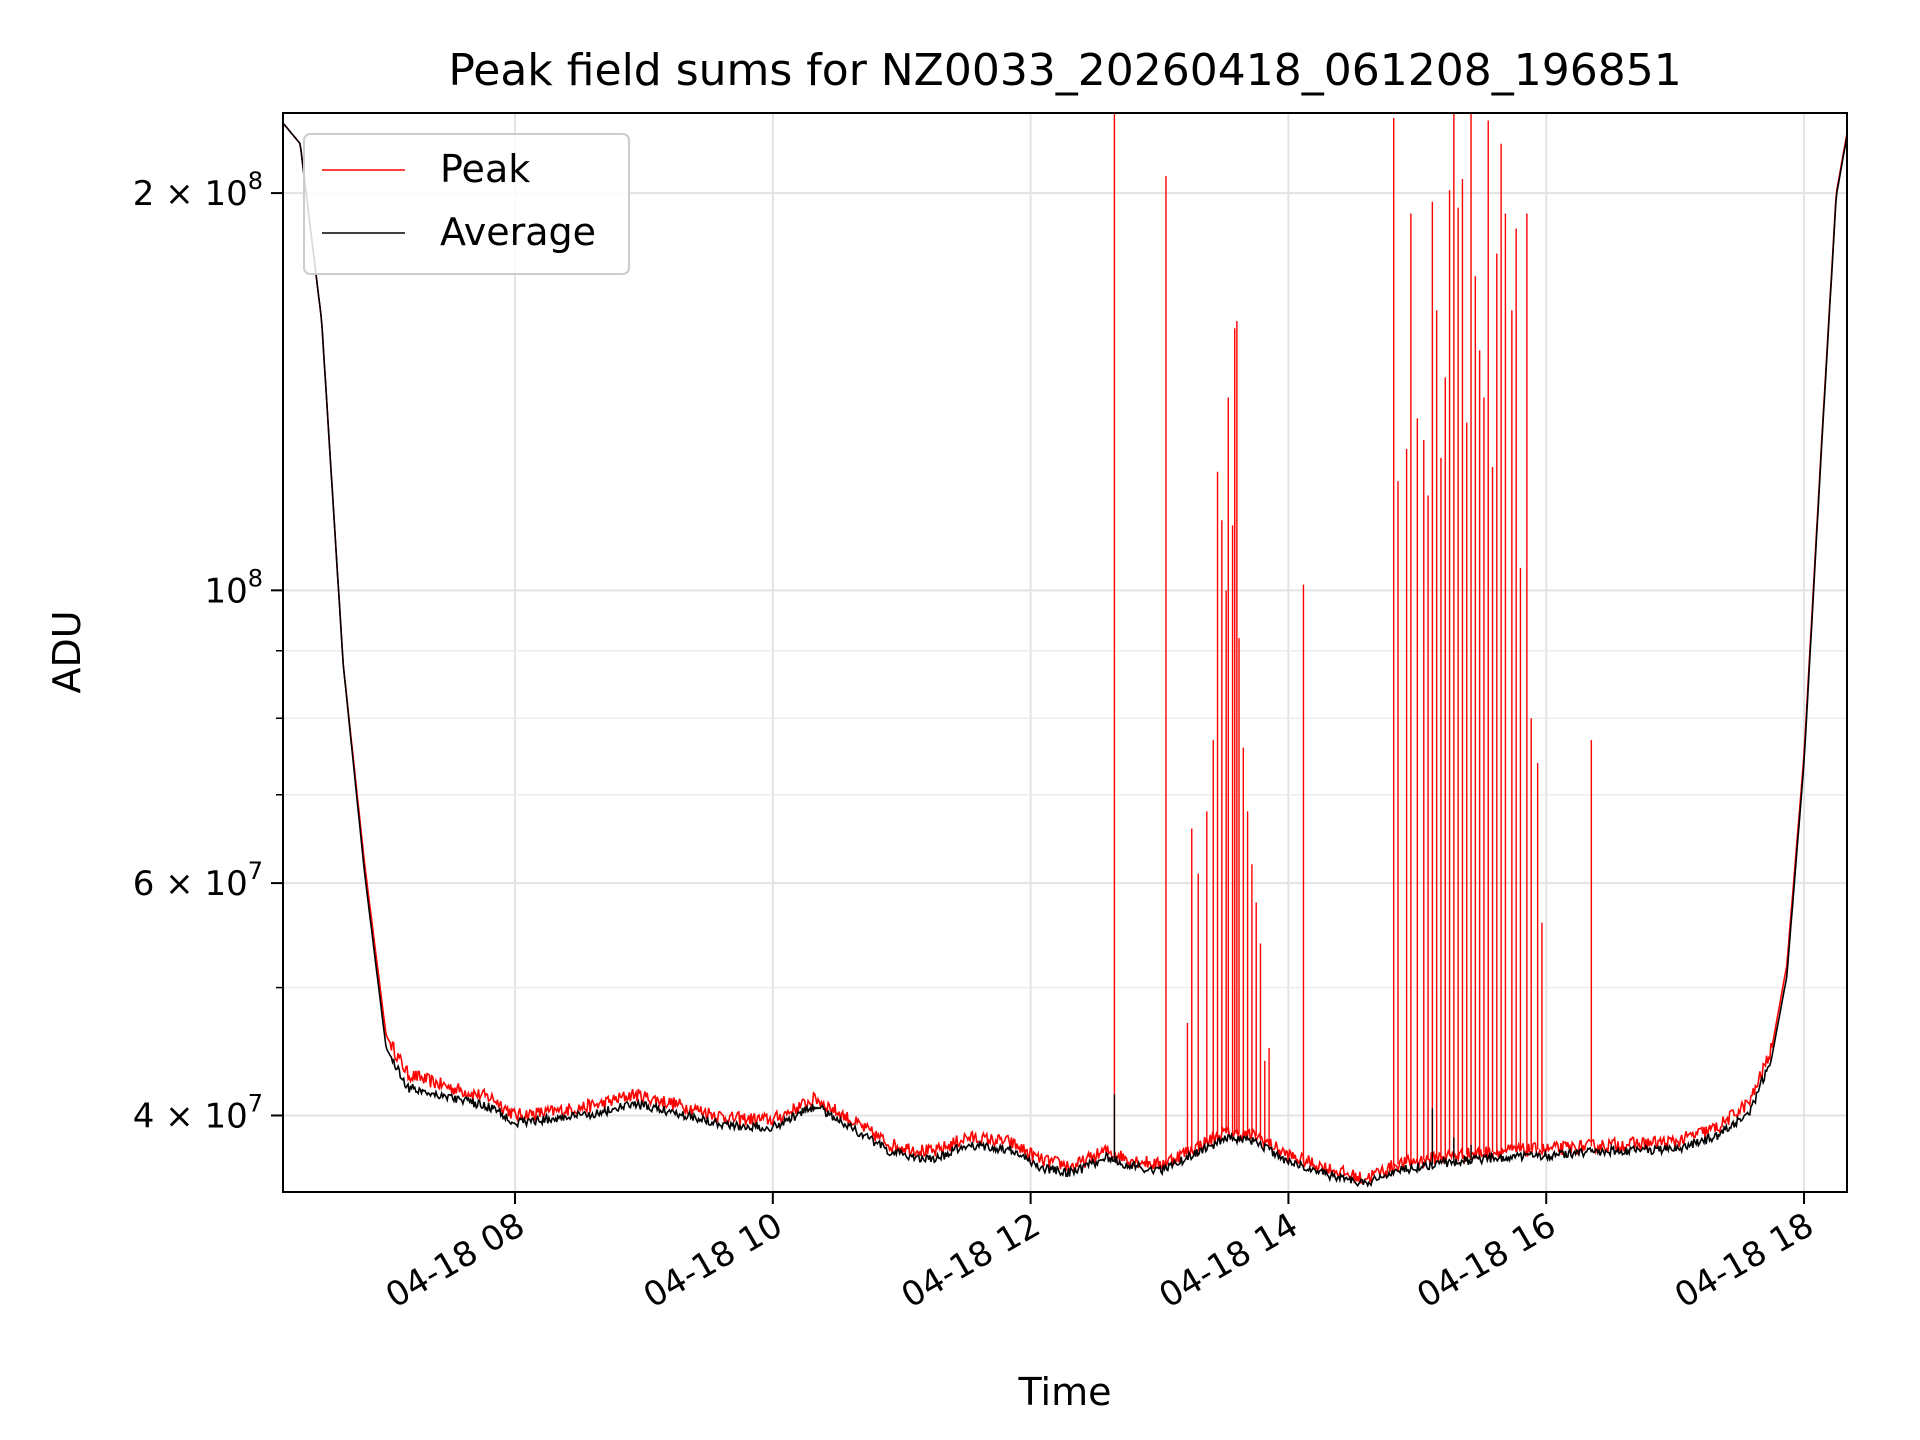  What do you see at coordinates (485, 169) in the screenshot?
I see `legend-label-peak: Peak` at bounding box center [485, 169].